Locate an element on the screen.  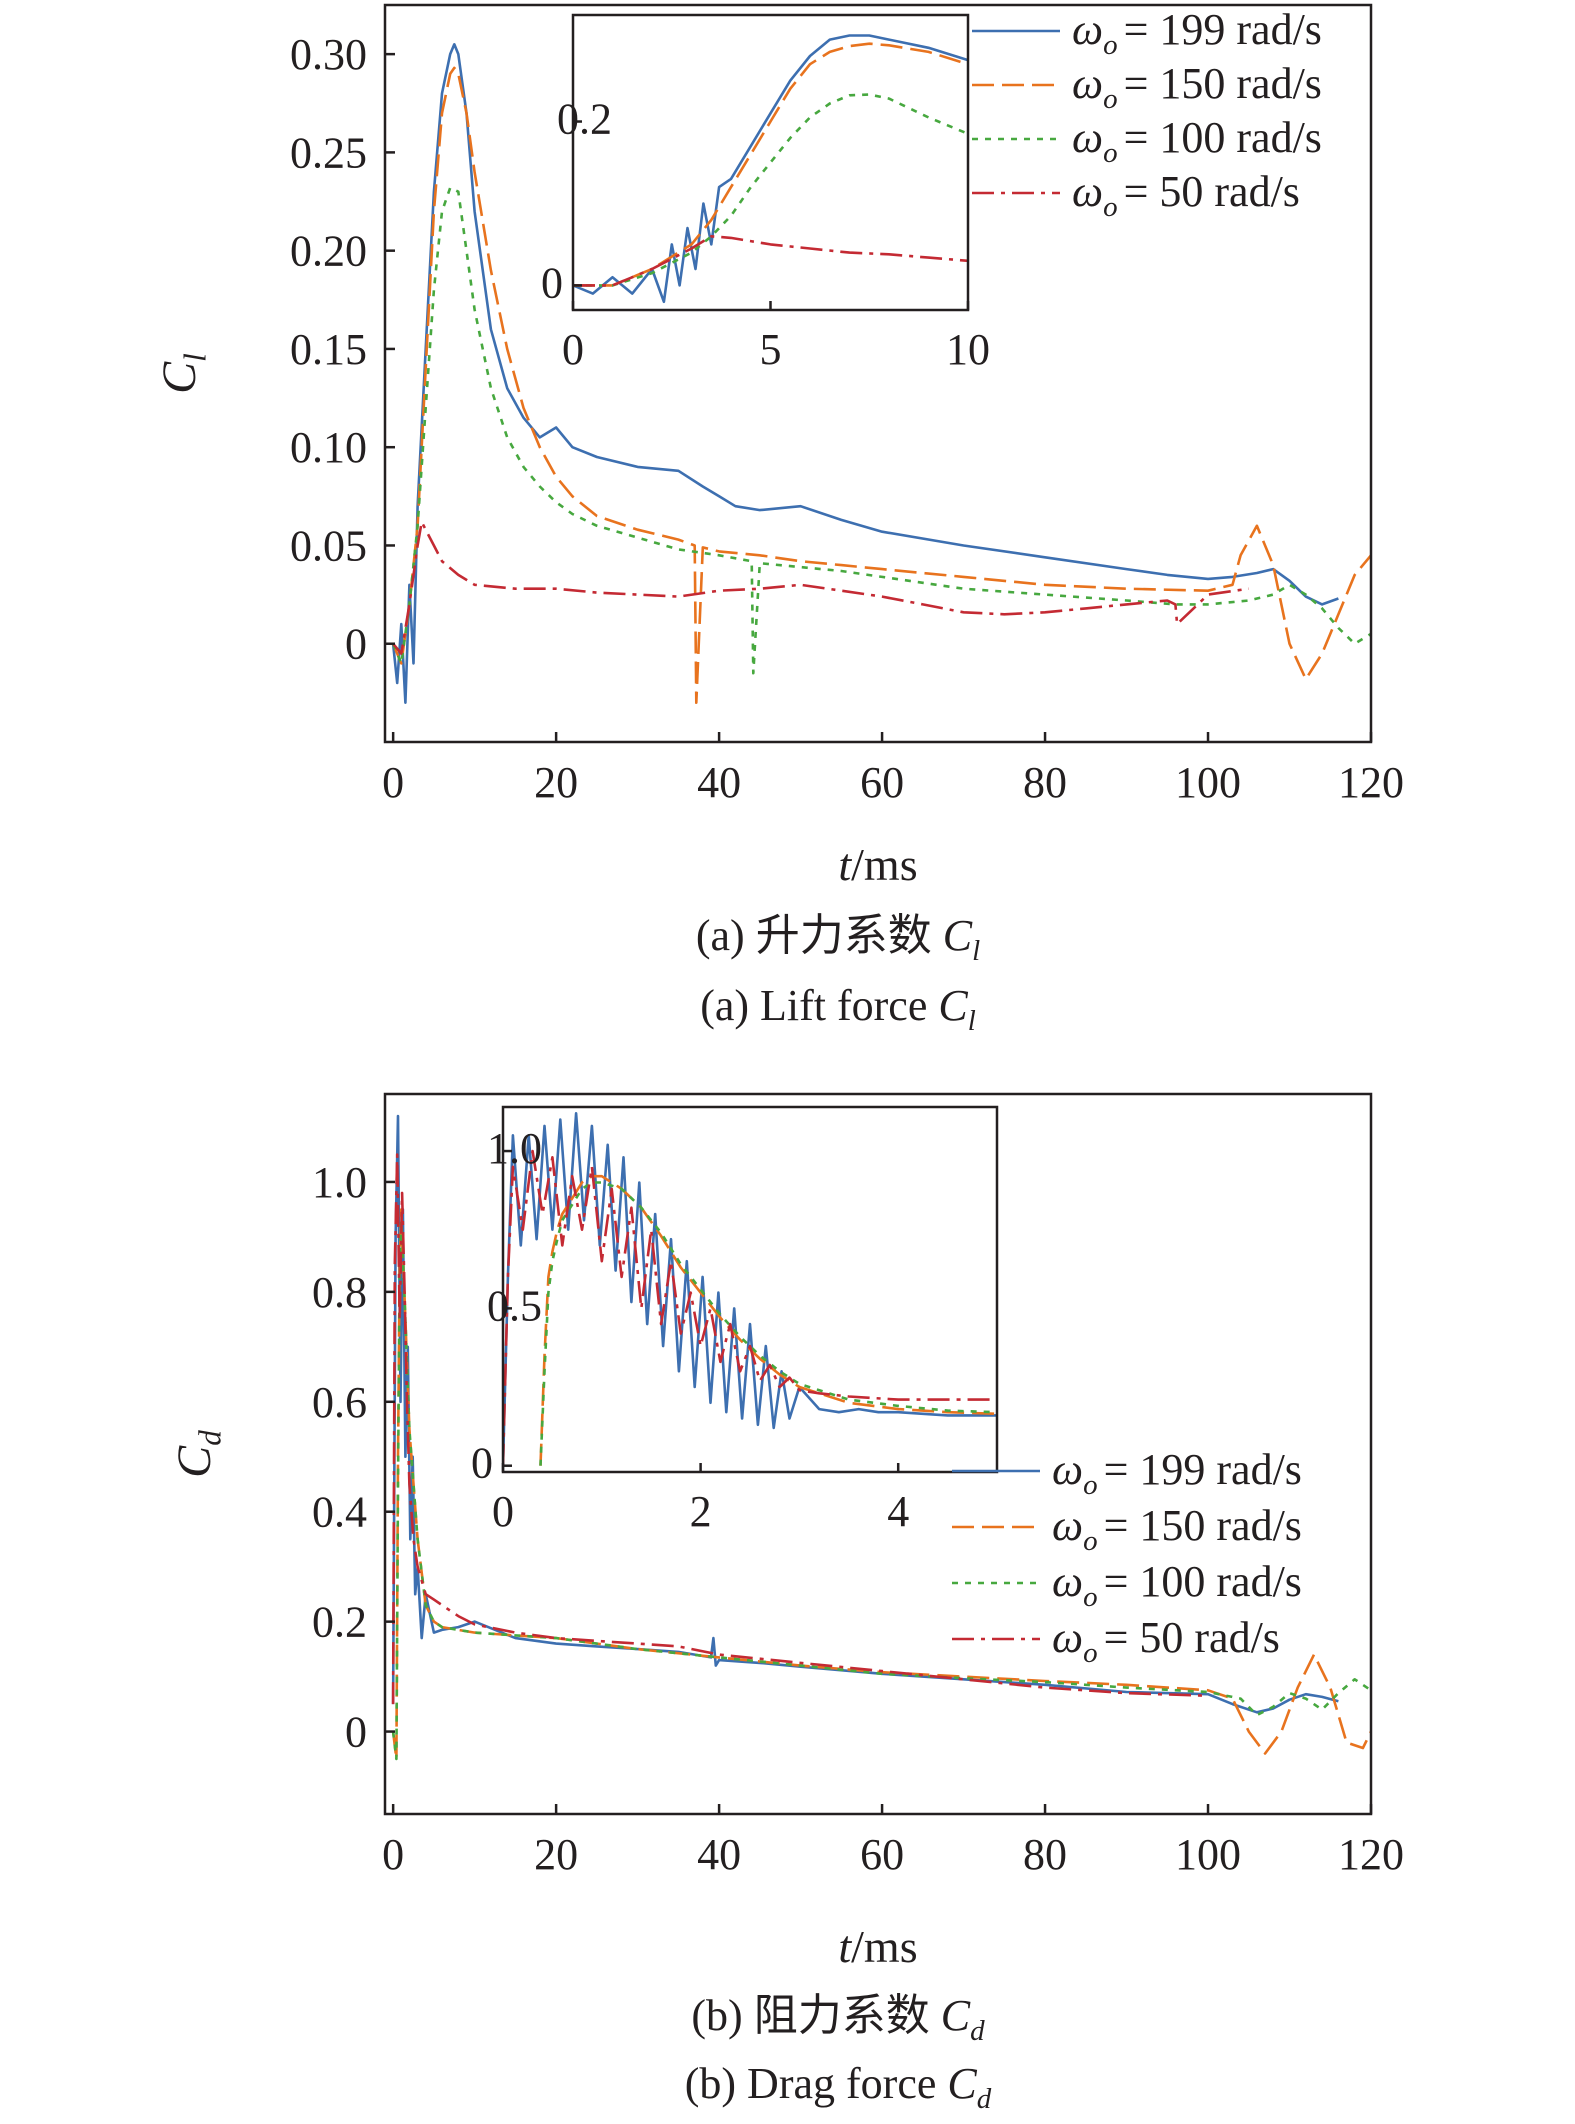
drag-y-tick-label: 0.8 is located at coordinates (339, 1292).